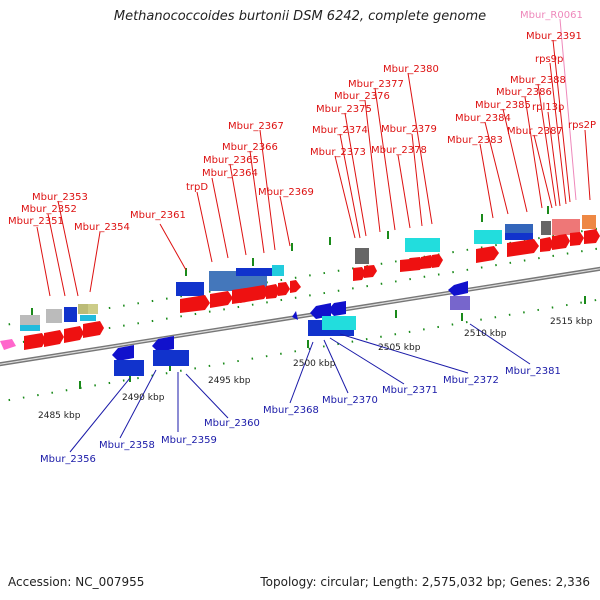 Image resolution: width=600 pixels, height=600 pixels. I want to click on scale-label-2495: 2495 kbp, so click(229, 381).